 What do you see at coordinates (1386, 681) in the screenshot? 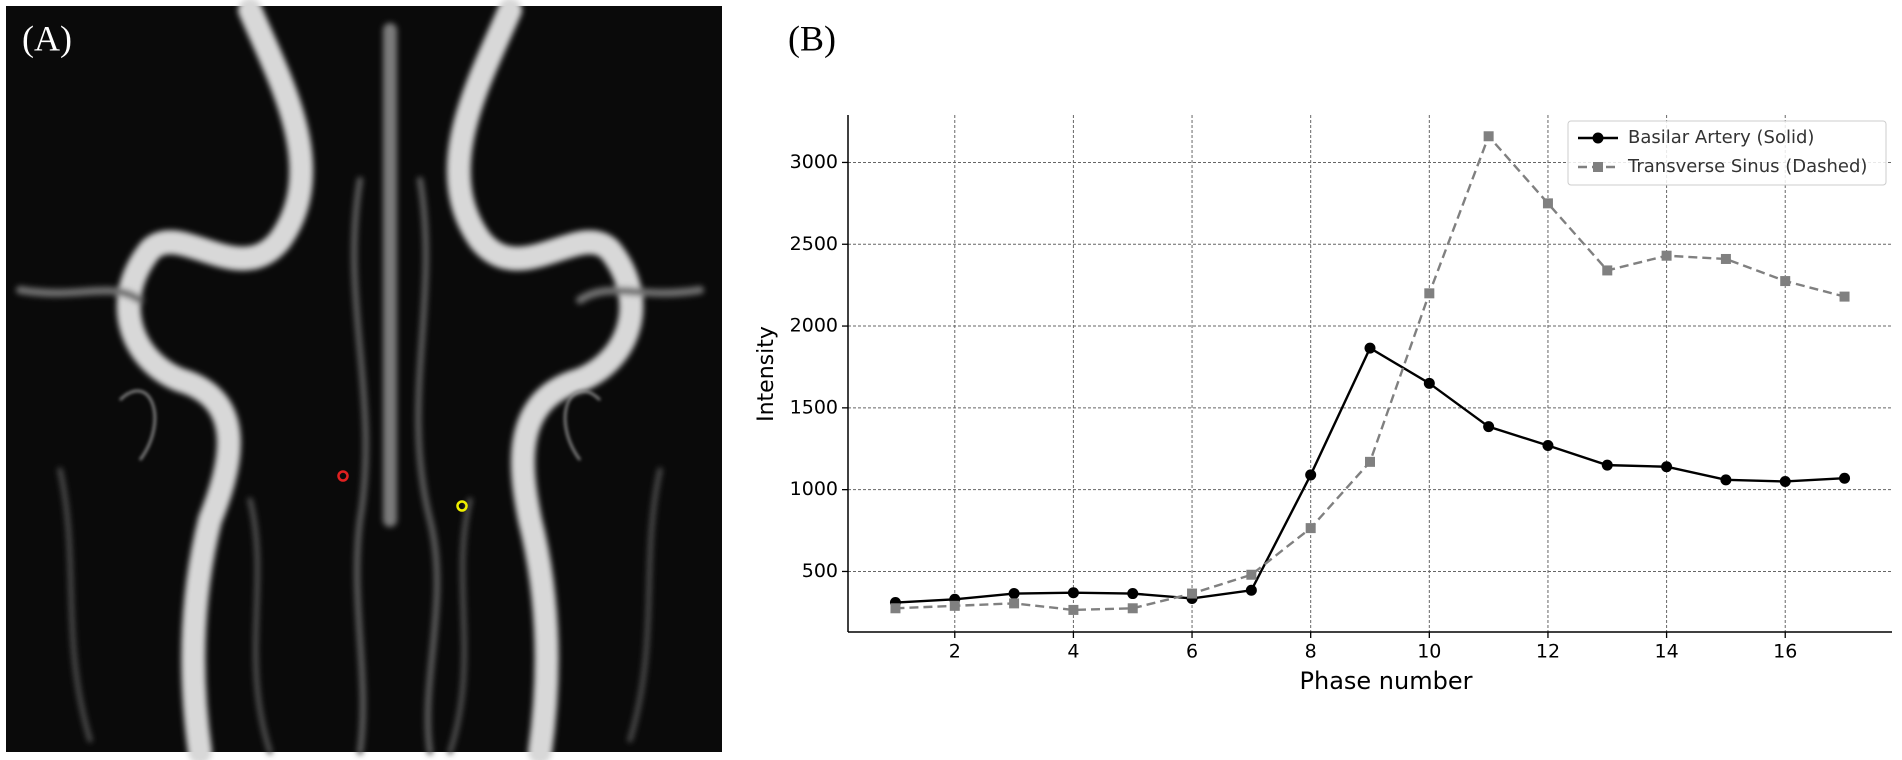
I see `x-axis-title: Phase number` at bounding box center [1386, 681].